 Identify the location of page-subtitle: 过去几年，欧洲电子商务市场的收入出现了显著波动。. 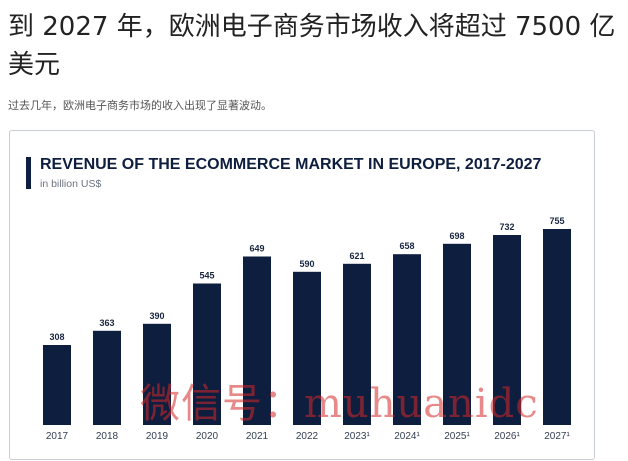
(140, 105).